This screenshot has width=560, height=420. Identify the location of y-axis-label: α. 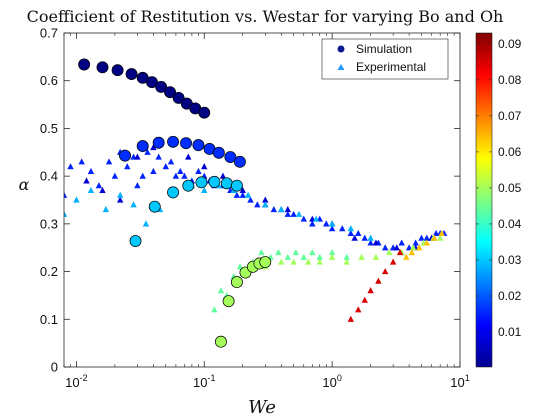
(24, 184).